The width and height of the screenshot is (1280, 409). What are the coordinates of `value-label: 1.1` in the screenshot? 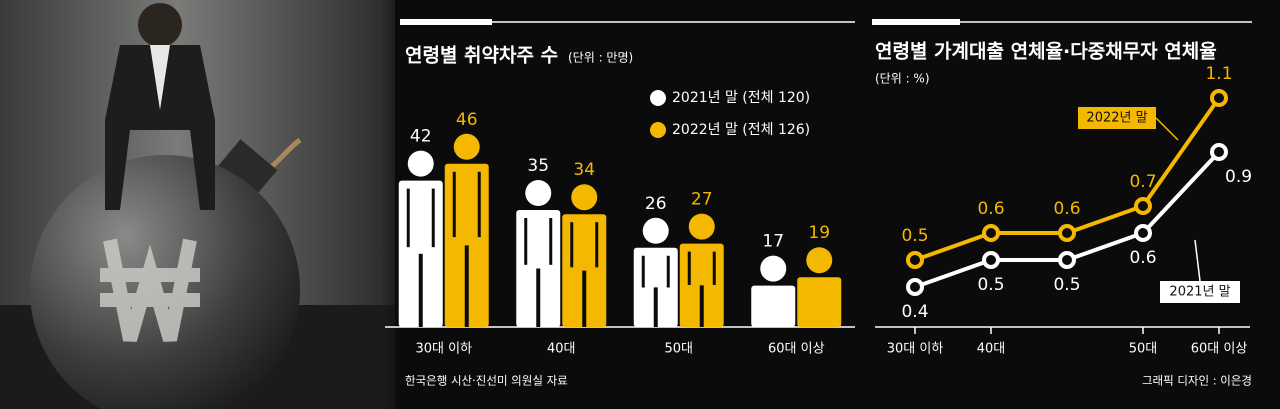 It's located at (1218, 74).